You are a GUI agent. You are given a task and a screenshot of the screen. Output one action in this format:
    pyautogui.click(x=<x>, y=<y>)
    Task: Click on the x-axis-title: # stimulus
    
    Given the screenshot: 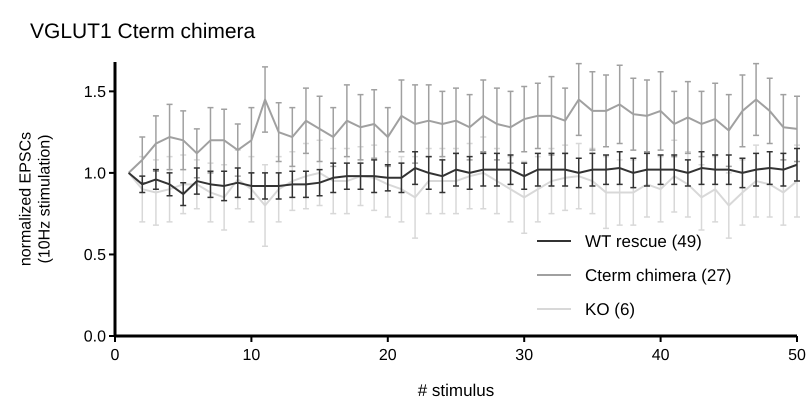 What is the action you would take?
    pyautogui.click(x=456, y=390)
    